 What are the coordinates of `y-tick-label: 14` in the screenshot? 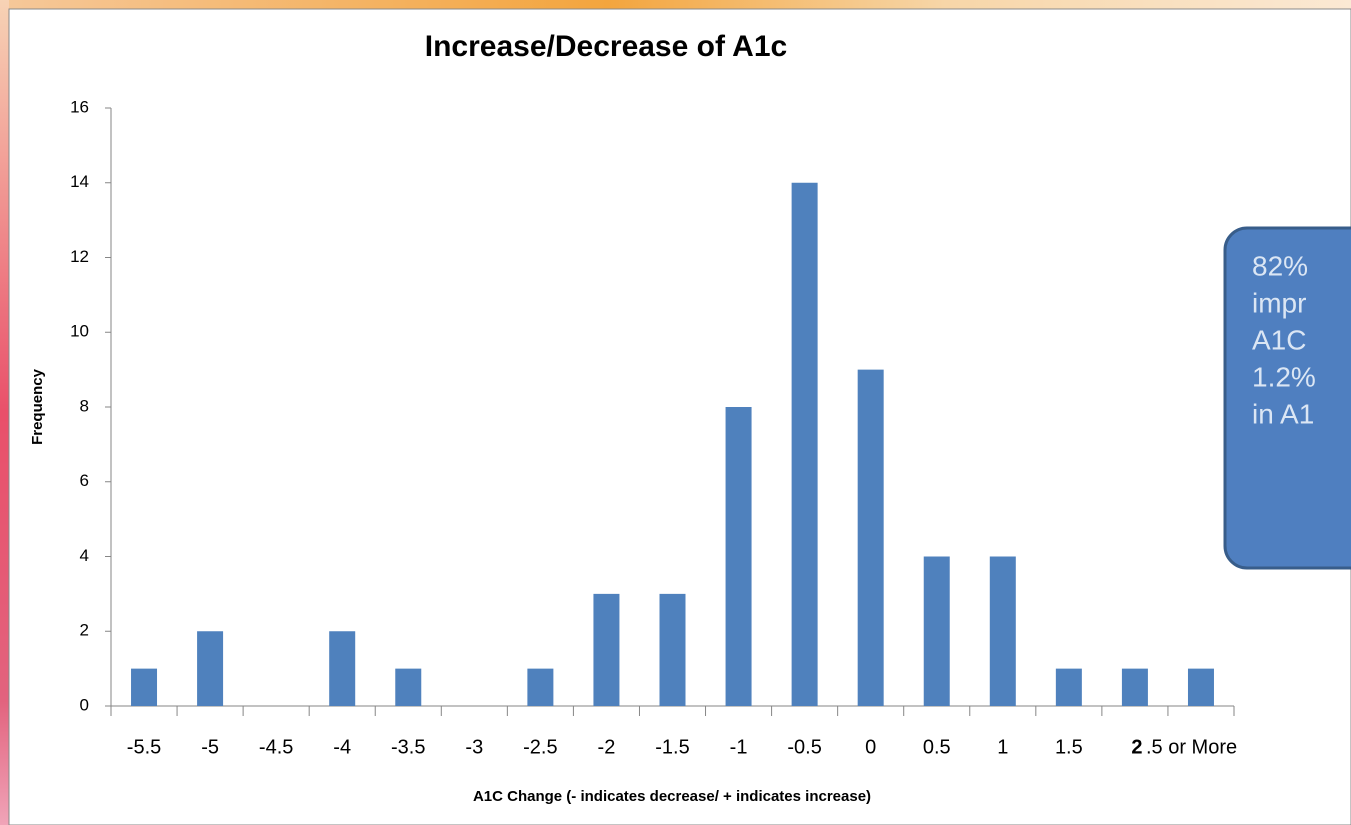 It's located at (79, 181).